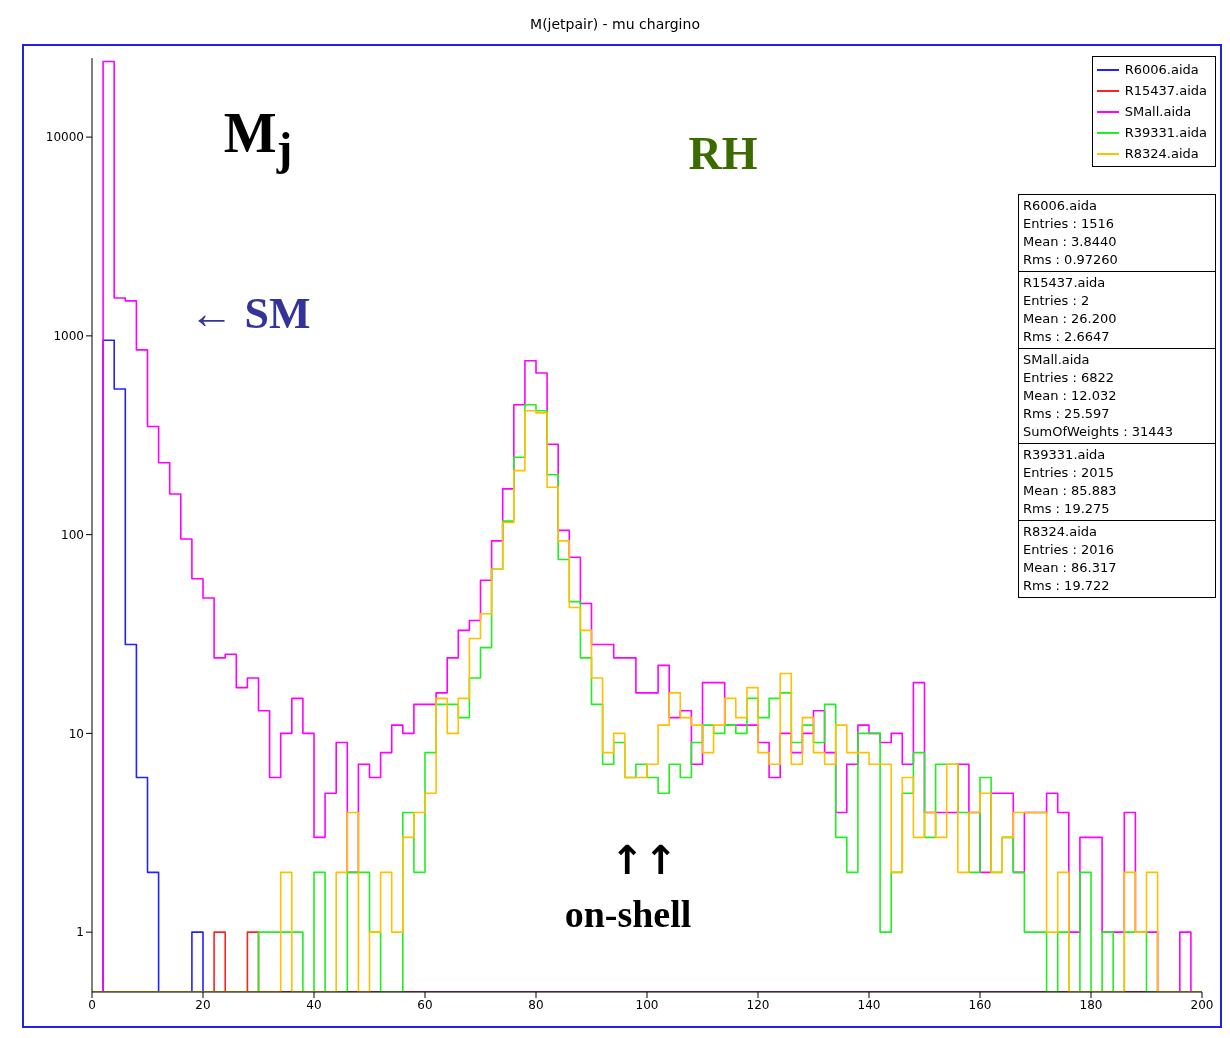 Image resolution: width=1230 pixels, height=1038 pixels. I want to click on x-tick-label: 160, so click(980, 1004).